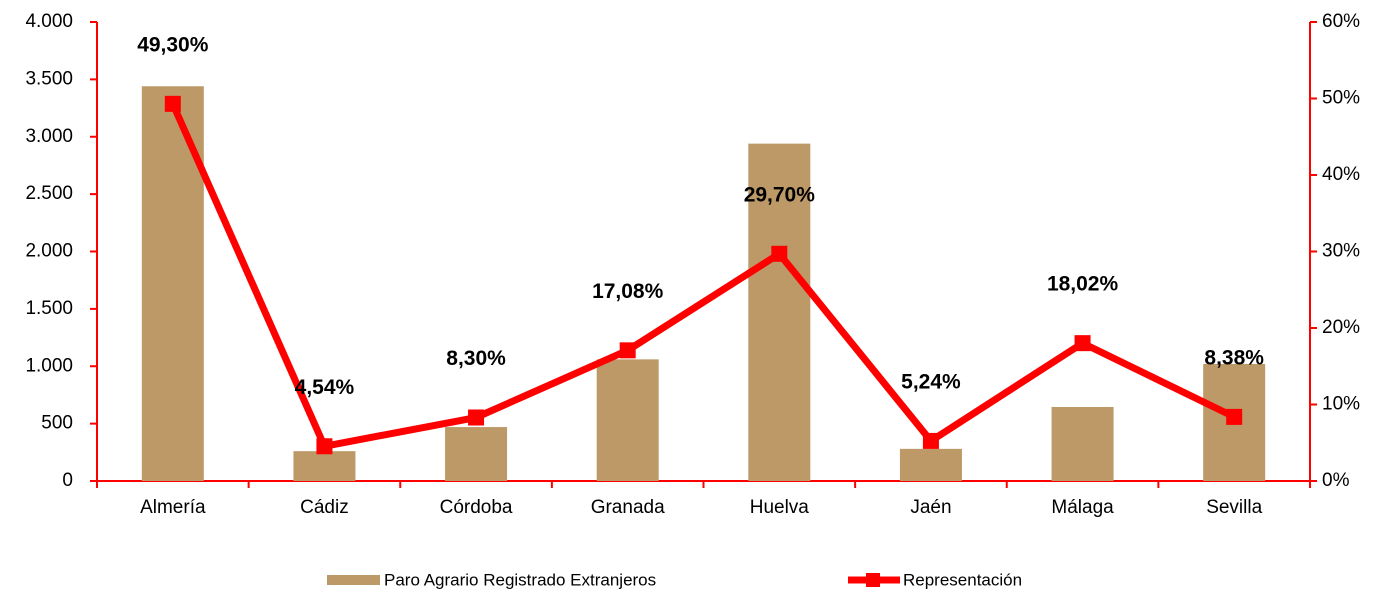  What do you see at coordinates (49, 78) in the screenshot?
I see `y-tick-label: 3.500` at bounding box center [49, 78].